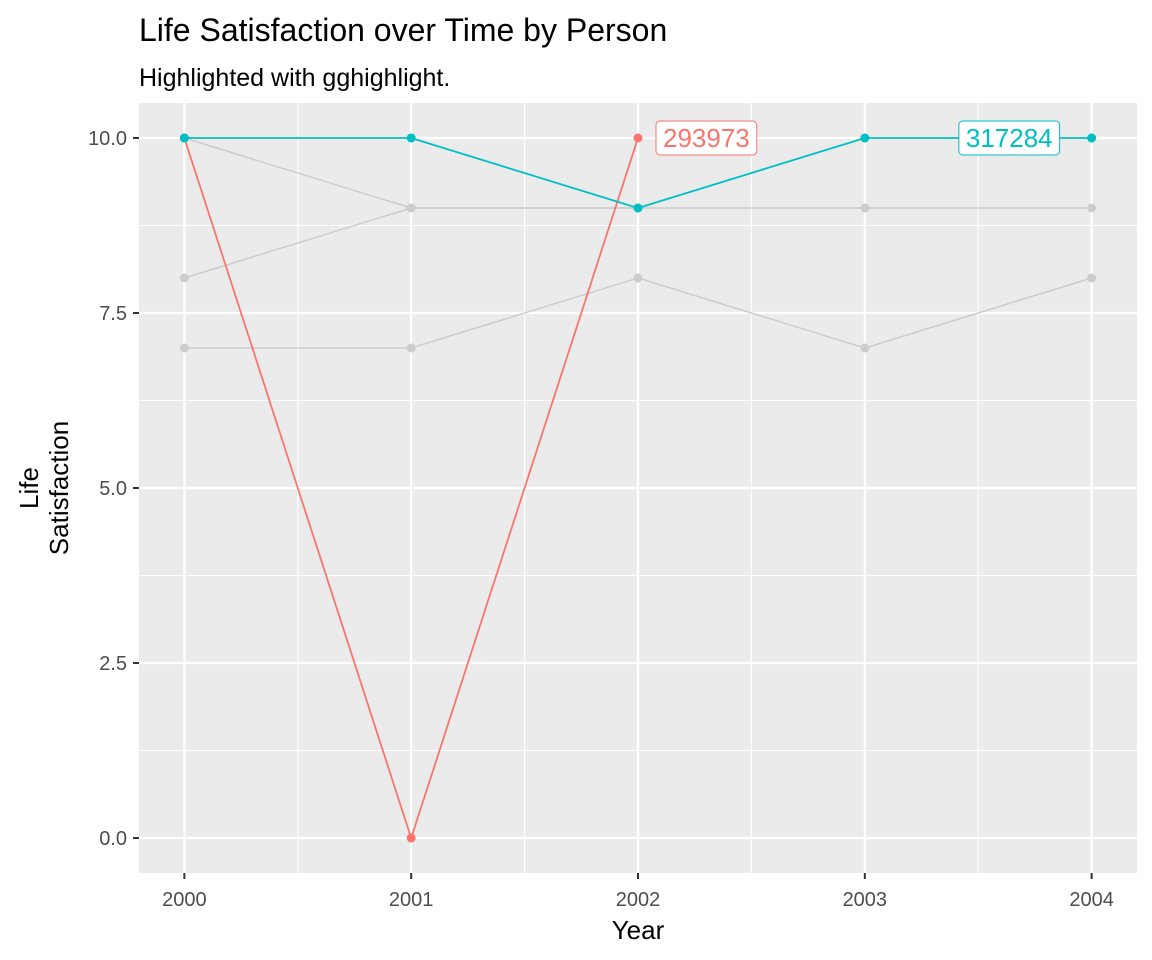 The height and width of the screenshot is (960, 1152). I want to click on y-tick-label: 5.0, so click(113, 489).